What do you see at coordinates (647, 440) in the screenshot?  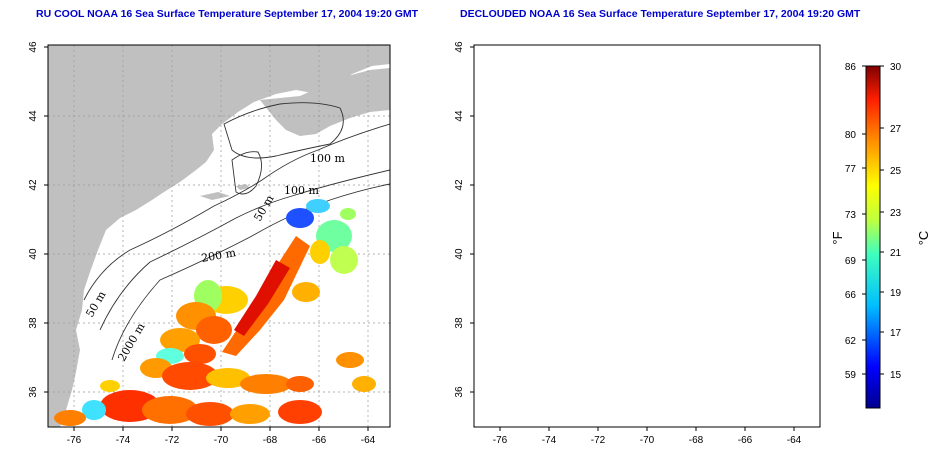 I see `right-lon-tick: -70` at bounding box center [647, 440].